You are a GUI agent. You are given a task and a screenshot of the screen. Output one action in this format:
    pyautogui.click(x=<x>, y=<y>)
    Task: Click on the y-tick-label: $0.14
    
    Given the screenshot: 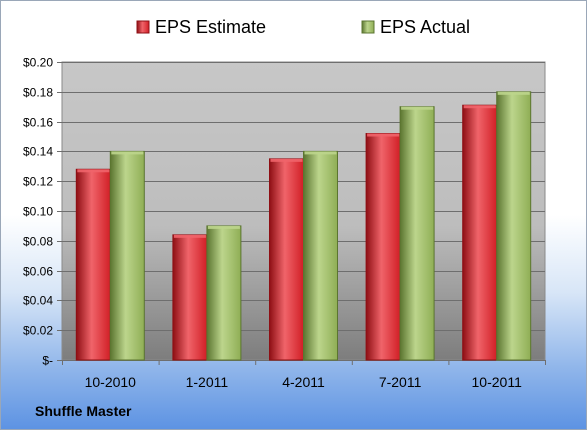 What is the action you would take?
    pyautogui.click(x=38, y=152)
    